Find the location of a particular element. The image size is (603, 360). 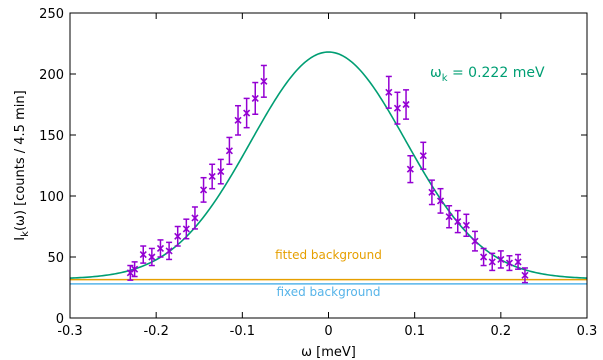

y-tick-label: 200 is located at coordinates (51, 75).